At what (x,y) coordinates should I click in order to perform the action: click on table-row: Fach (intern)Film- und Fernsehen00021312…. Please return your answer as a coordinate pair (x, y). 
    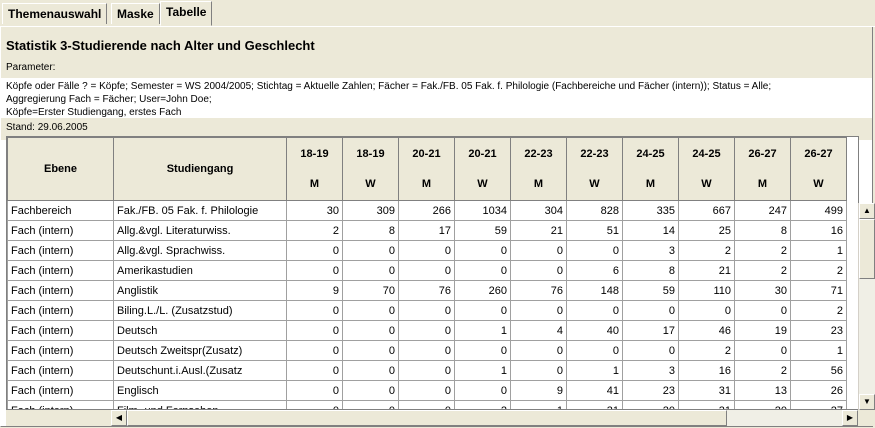
    Looking at the image, I should click on (427, 404).